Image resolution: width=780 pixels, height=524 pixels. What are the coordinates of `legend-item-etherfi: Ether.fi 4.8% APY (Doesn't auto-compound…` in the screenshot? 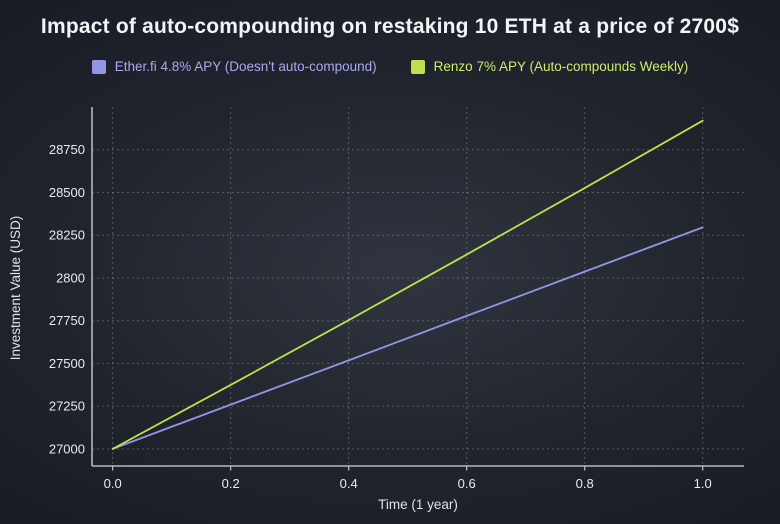 It's located at (234, 66).